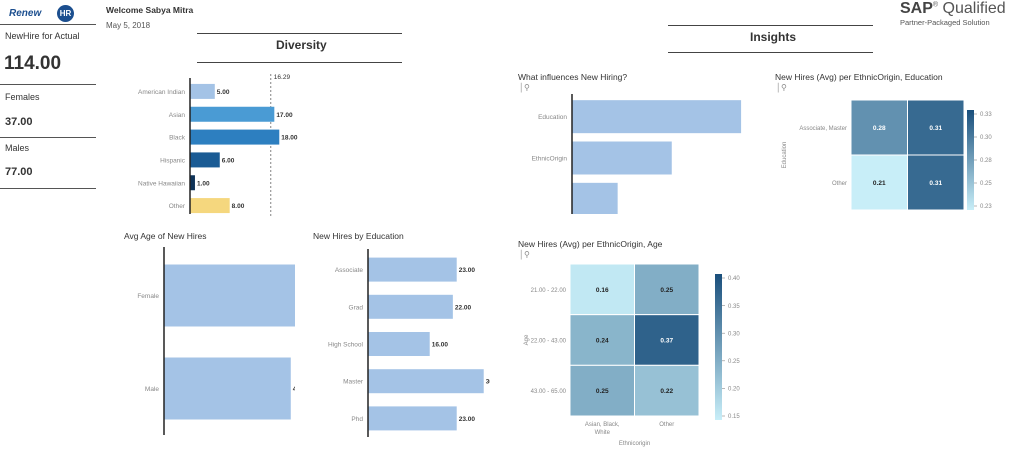 The image size is (1024, 453). I want to click on kpi-divider-top, so click(48, 24).